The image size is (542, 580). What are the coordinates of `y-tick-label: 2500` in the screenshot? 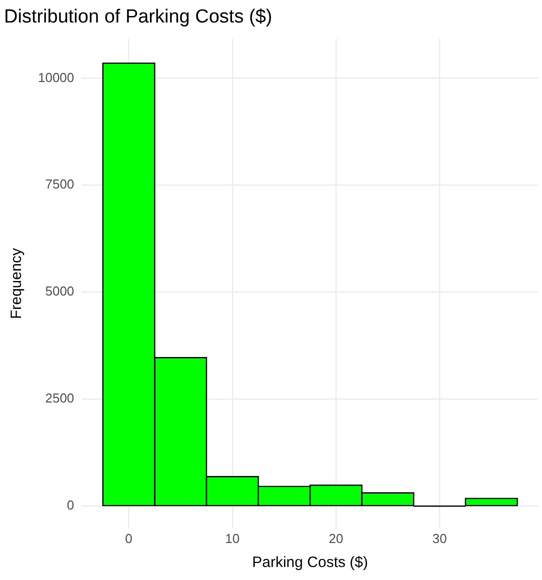 It's located at (59, 398).